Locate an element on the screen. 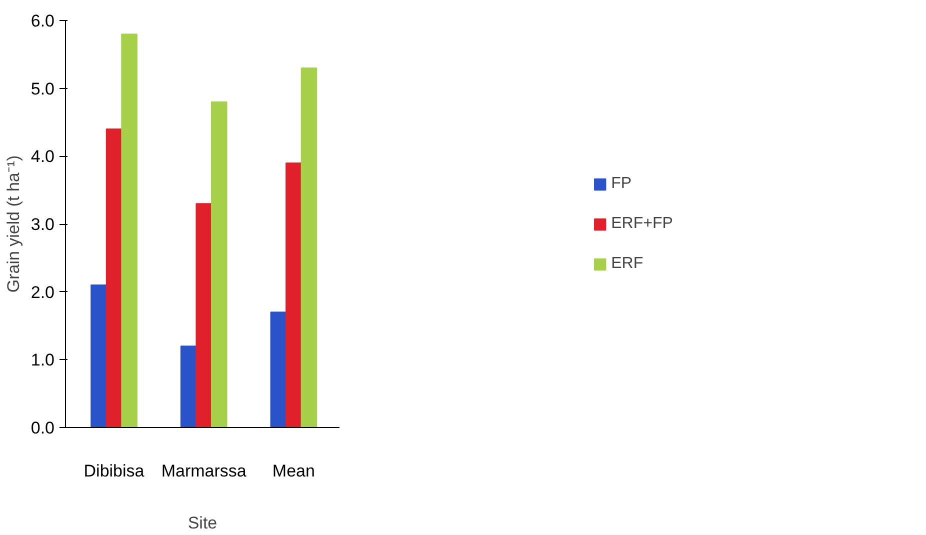 This screenshot has height=535, width=926. y-axis-title: Grain yield (t ha⁻¹) is located at coordinates (13, 224).